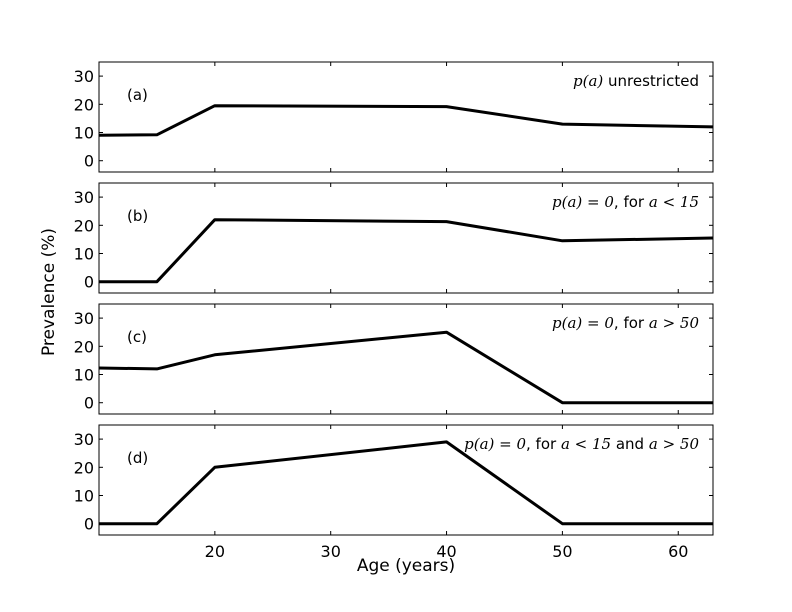 The height and width of the screenshot is (612, 792). Describe the element at coordinates (331, 551) in the screenshot. I see `x-tick-label: 30` at that location.